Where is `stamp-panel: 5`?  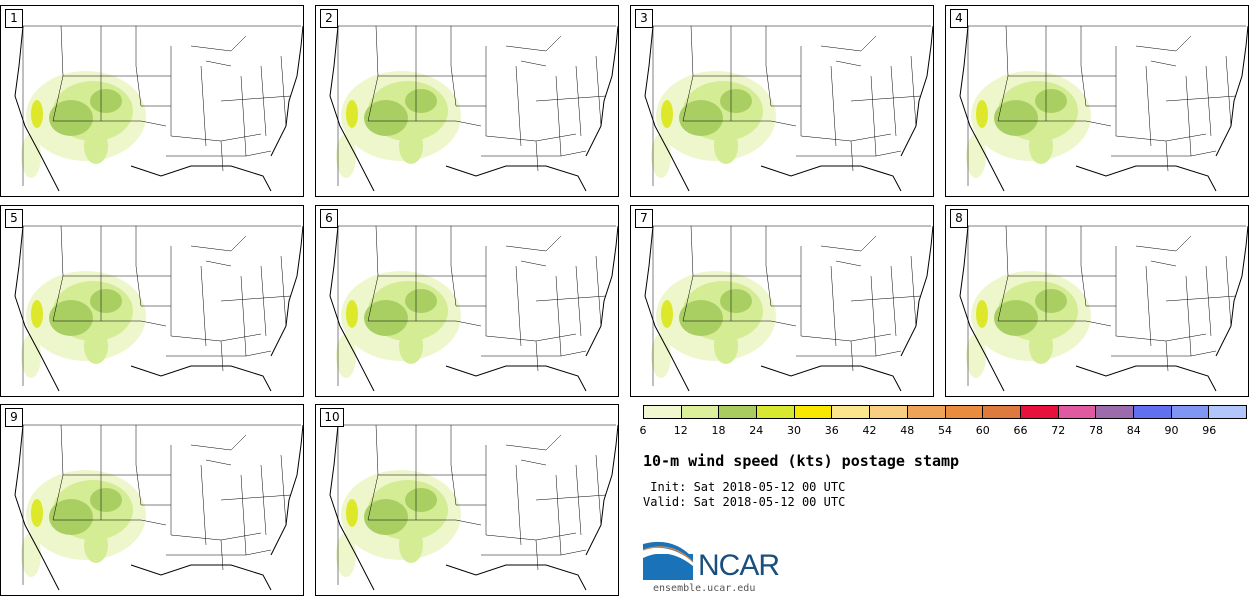 stamp-panel: 5 is located at coordinates (152, 301).